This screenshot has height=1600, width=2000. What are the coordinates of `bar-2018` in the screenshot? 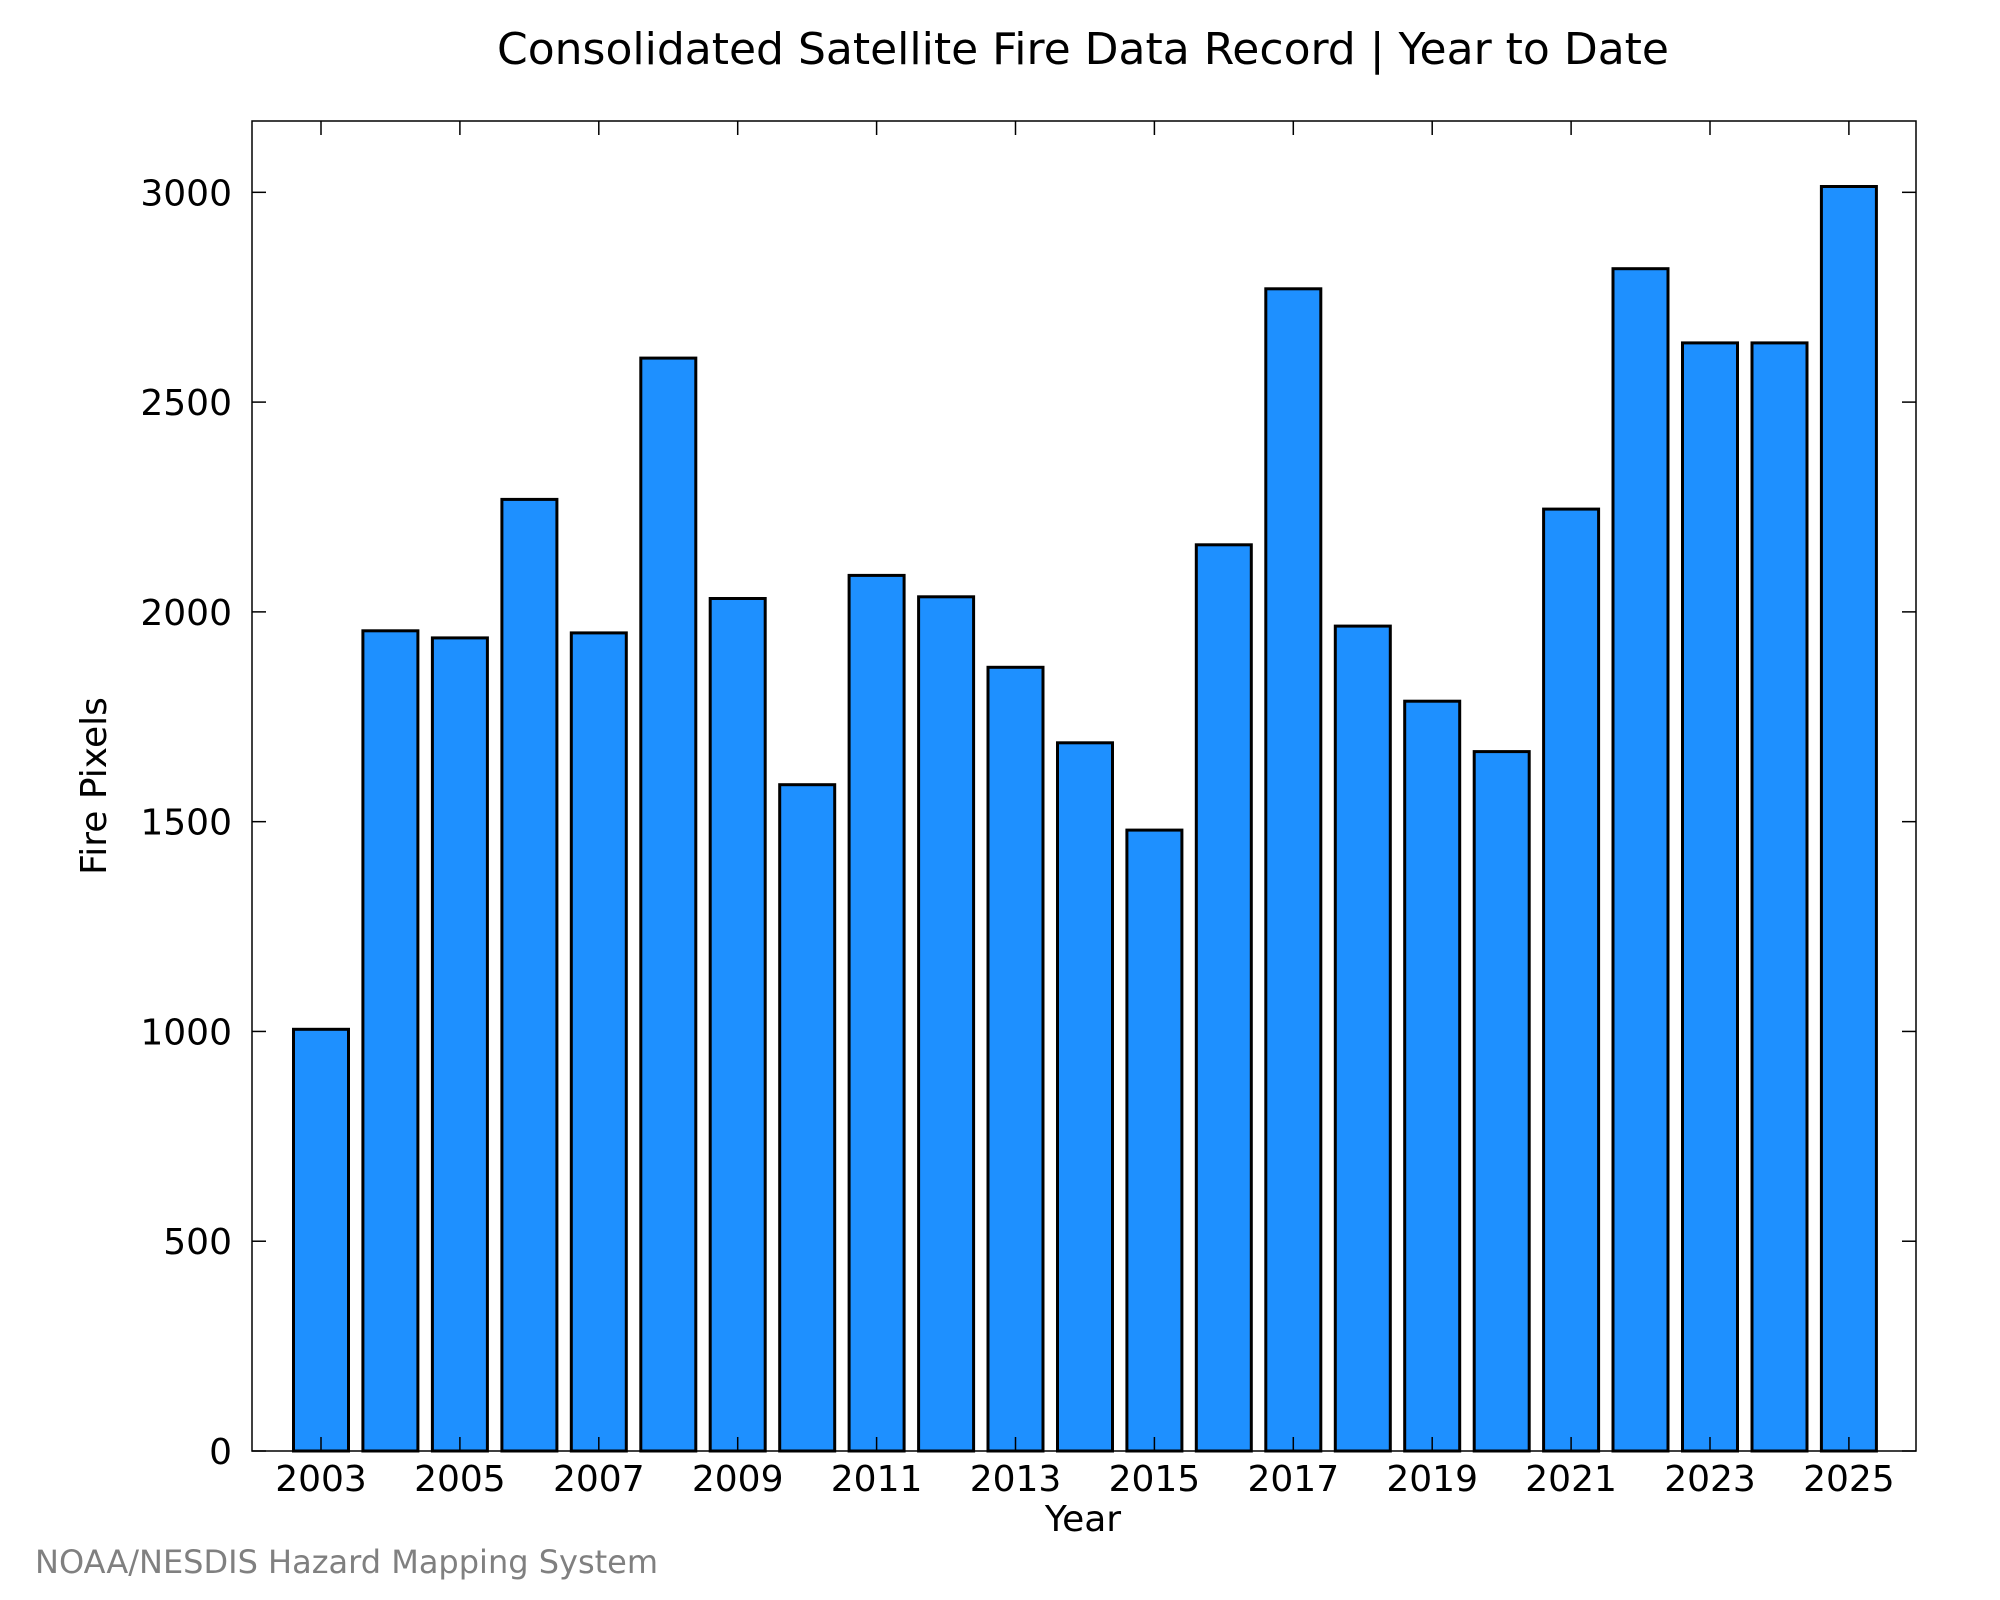 It's located at (1362, 1038).